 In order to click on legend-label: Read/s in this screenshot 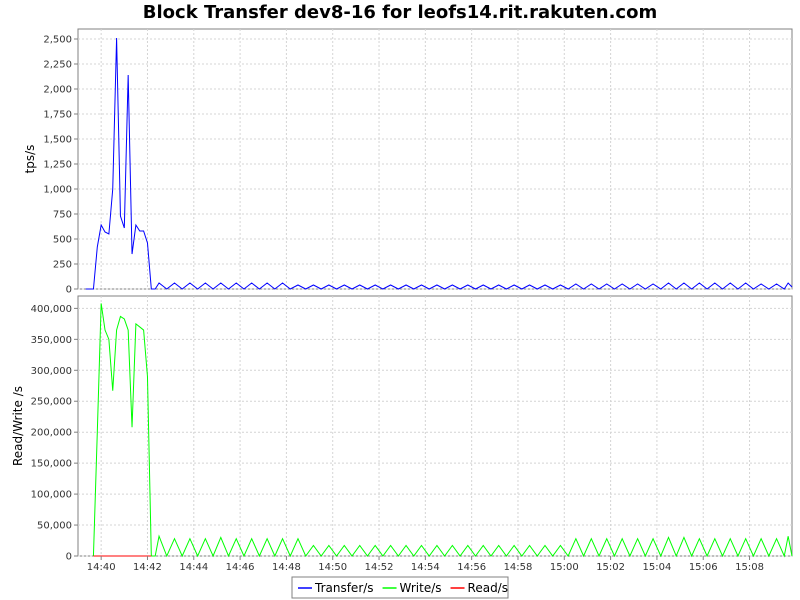, I will do `click(488, 588)`.